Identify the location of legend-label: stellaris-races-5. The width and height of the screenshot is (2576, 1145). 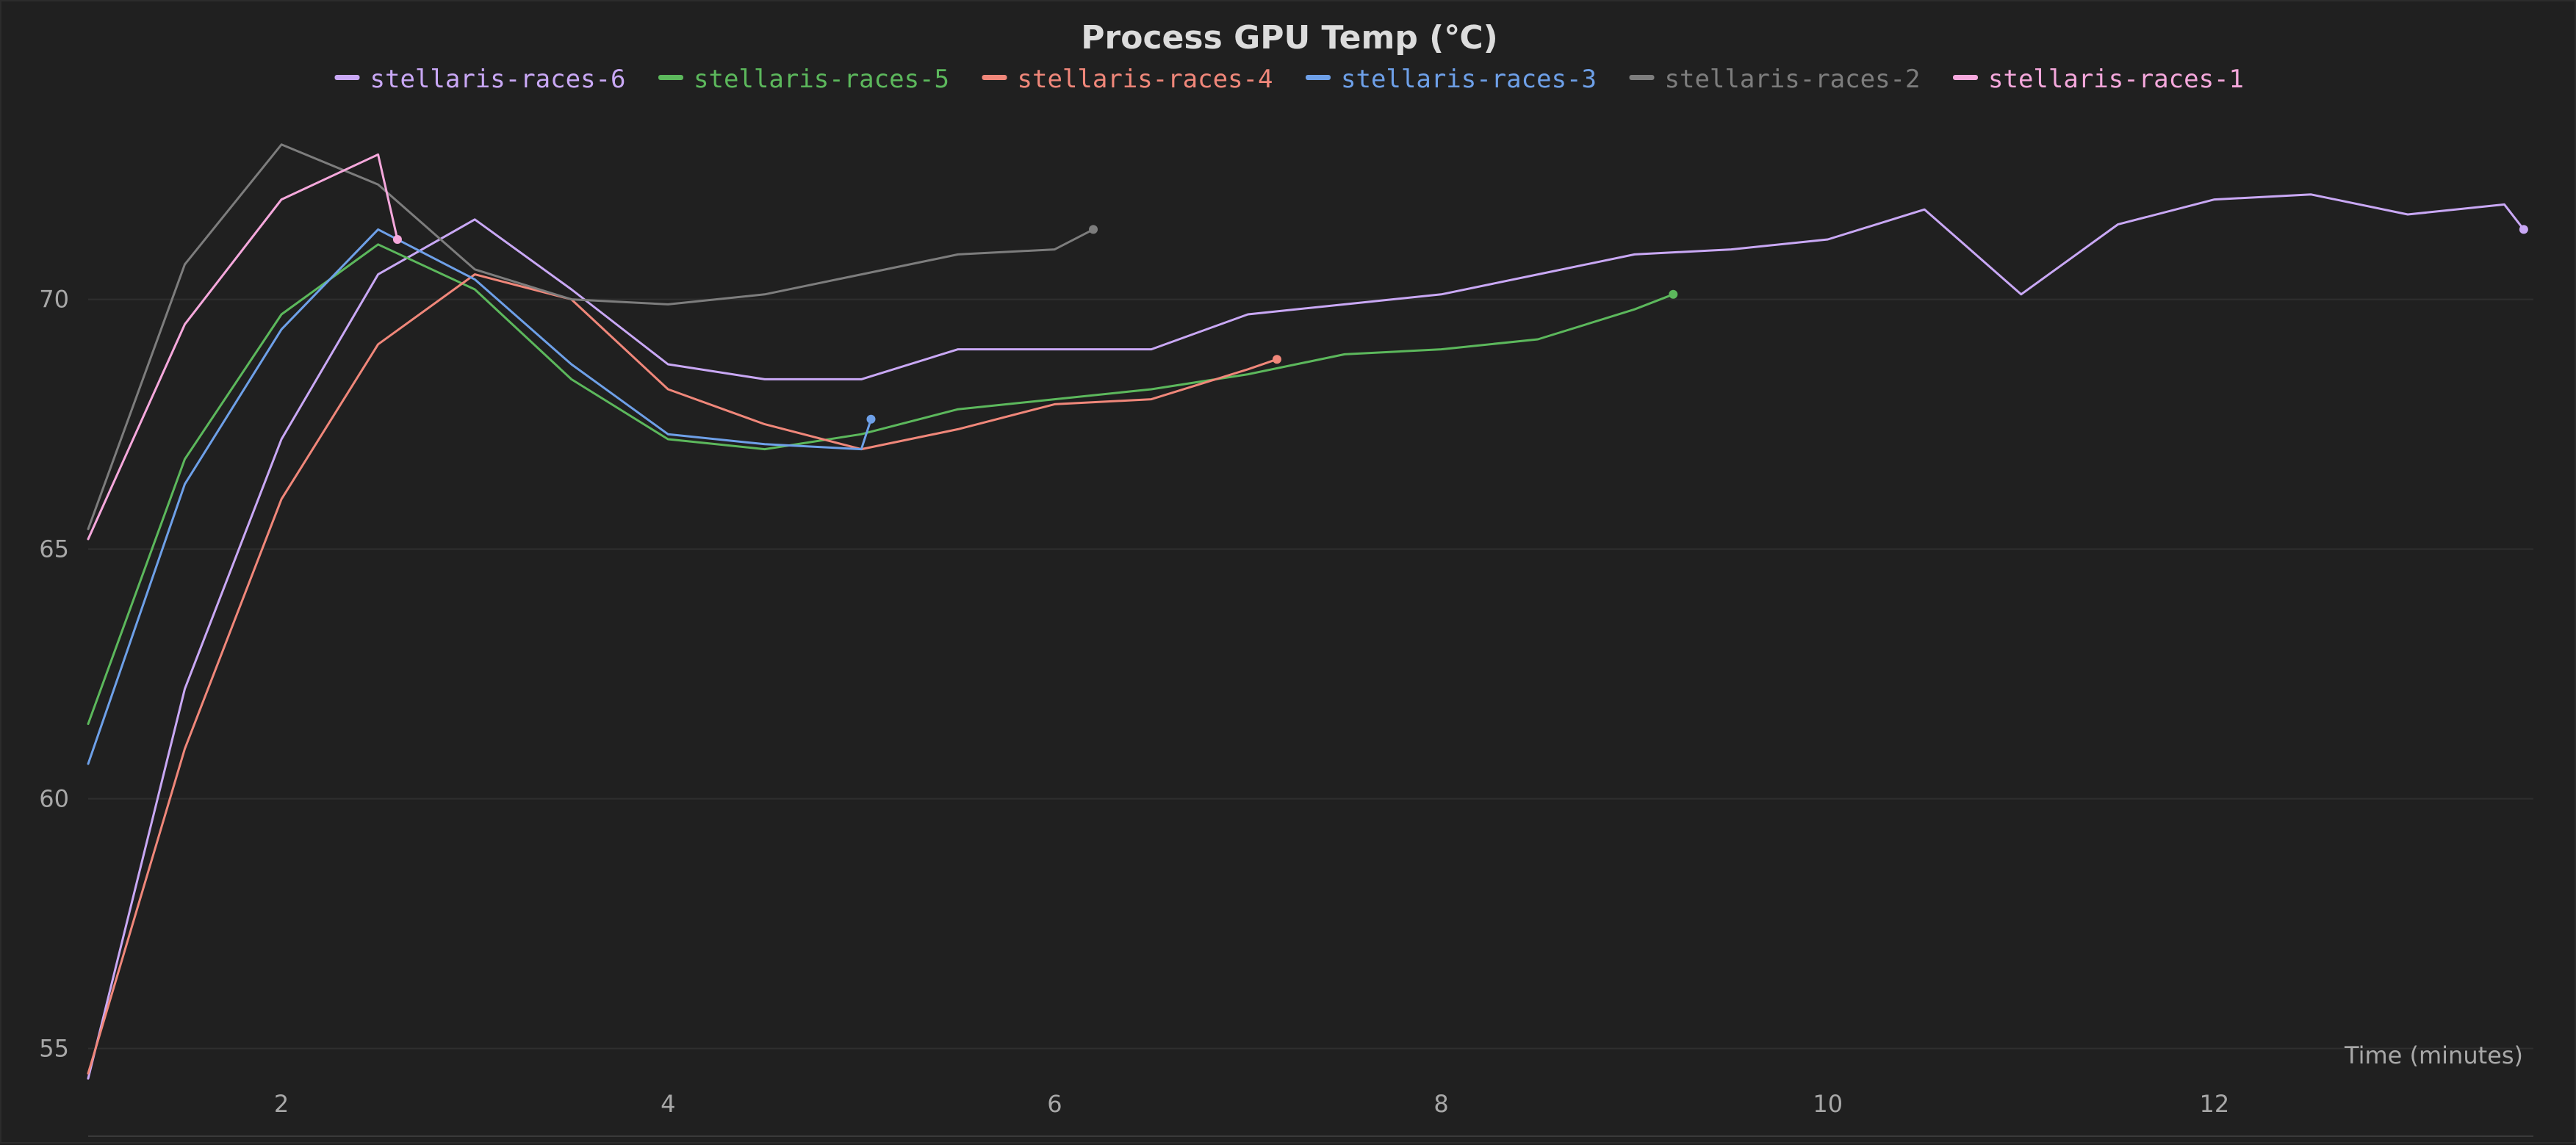
(821, 79).